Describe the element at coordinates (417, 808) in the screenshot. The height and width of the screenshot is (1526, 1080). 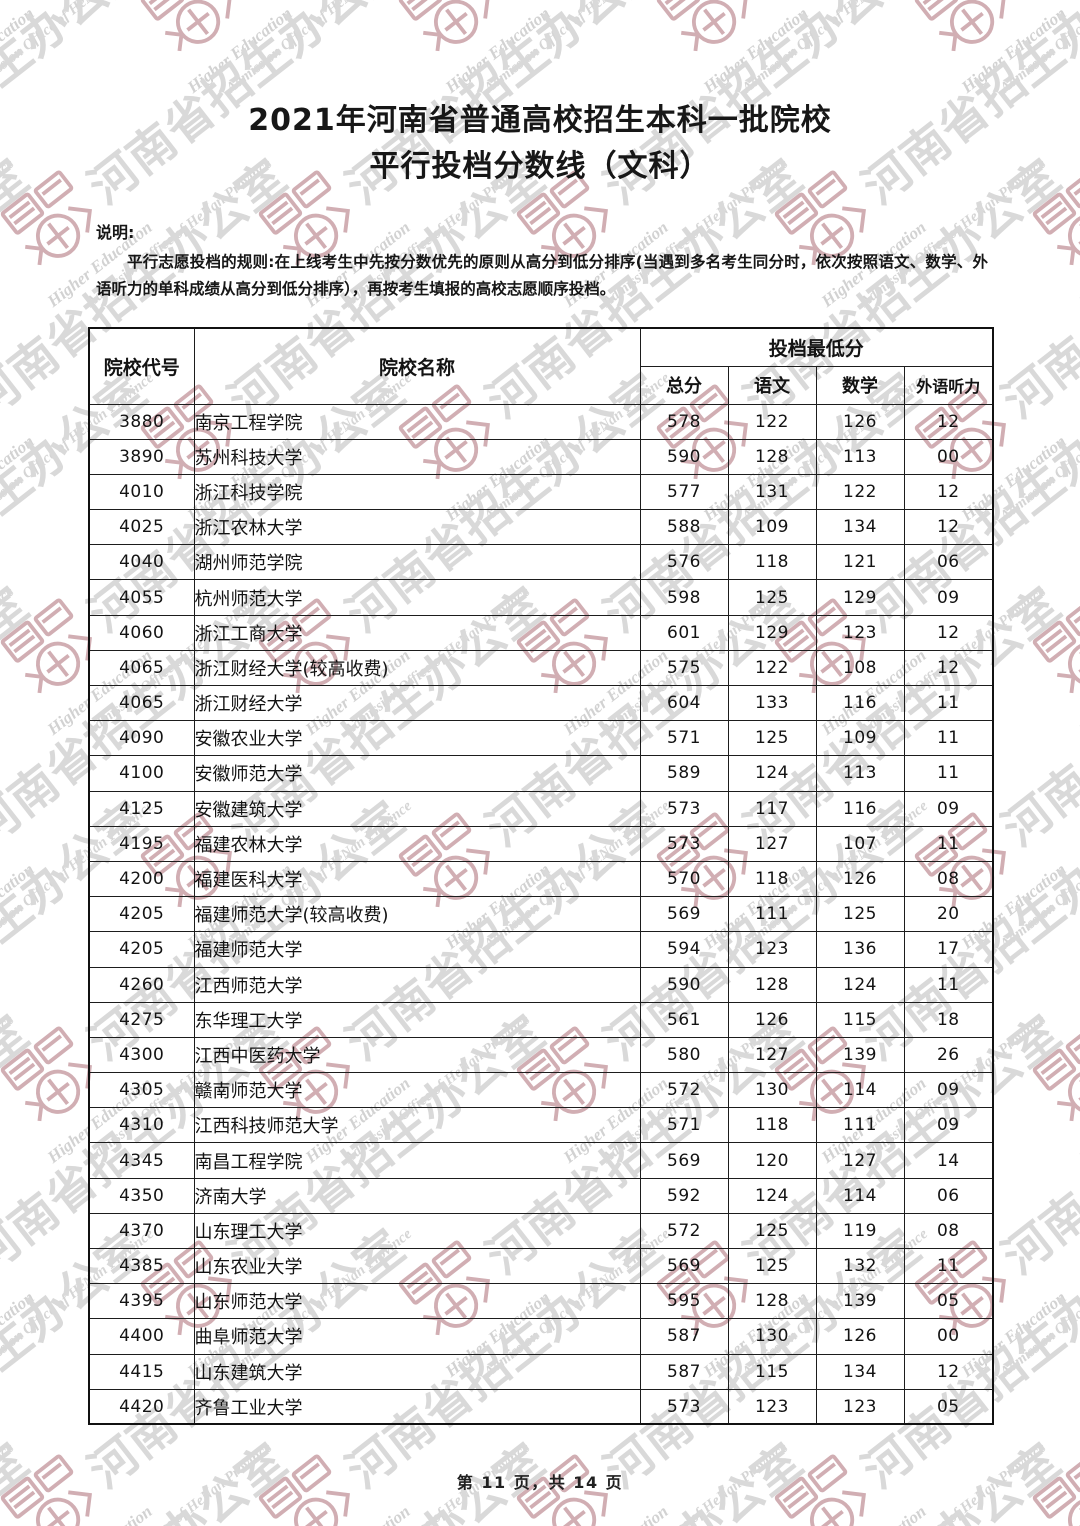
I see `cell-institution-name: 安徽建筑大学` at that location.